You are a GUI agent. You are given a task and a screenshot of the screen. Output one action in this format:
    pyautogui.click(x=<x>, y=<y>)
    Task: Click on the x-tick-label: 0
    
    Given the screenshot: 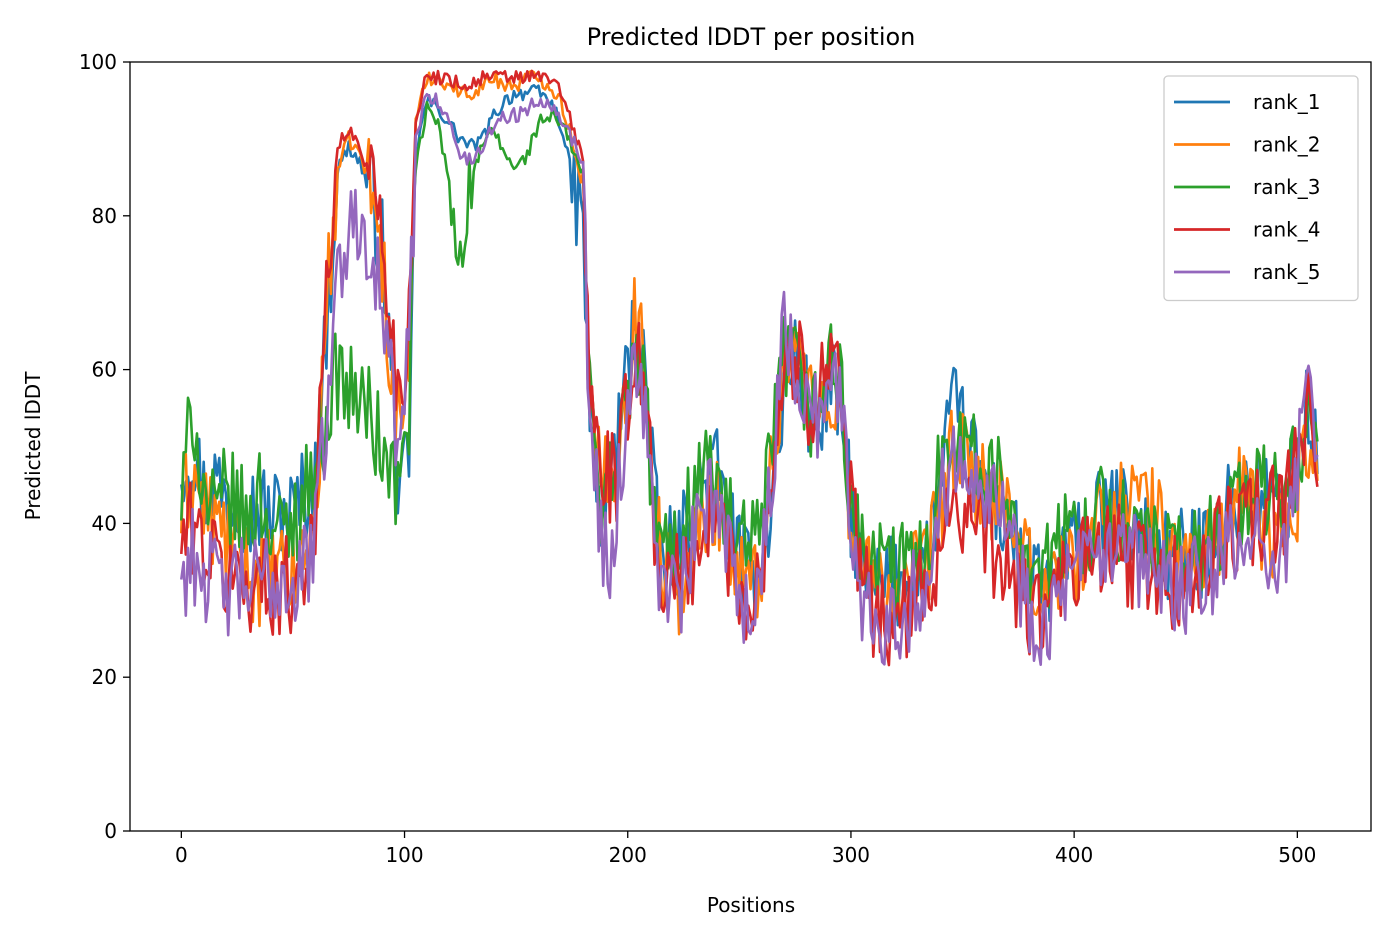 What is the action you would take?
    pyautogui.click(x=181, y=855)
    